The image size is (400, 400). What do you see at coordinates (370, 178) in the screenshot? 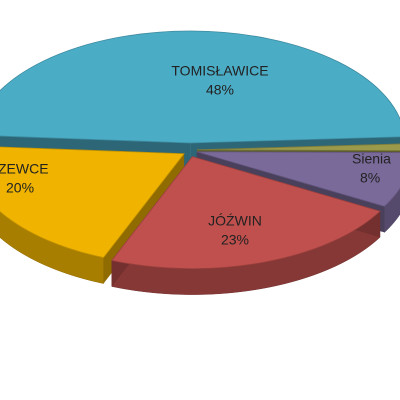
I see `slice-value-label: 8%` at bounding box center [370, 178].